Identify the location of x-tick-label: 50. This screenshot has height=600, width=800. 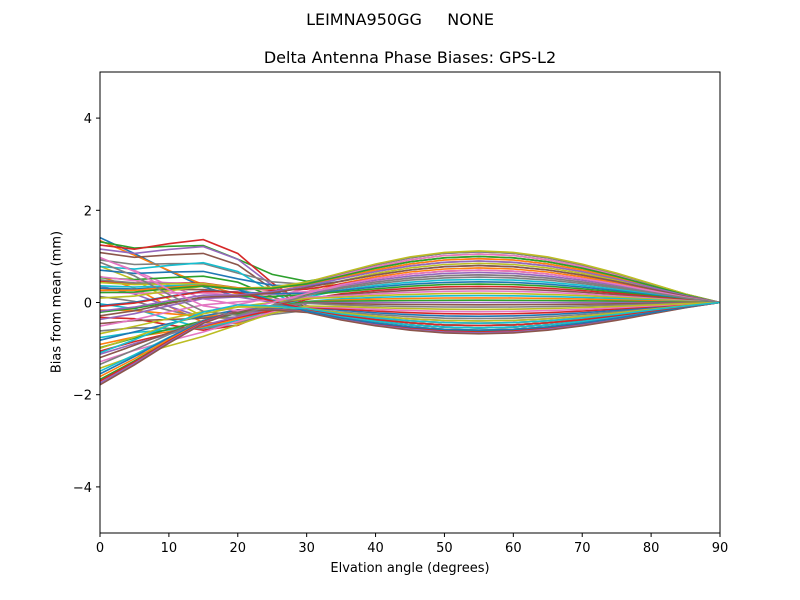
(444, 548).